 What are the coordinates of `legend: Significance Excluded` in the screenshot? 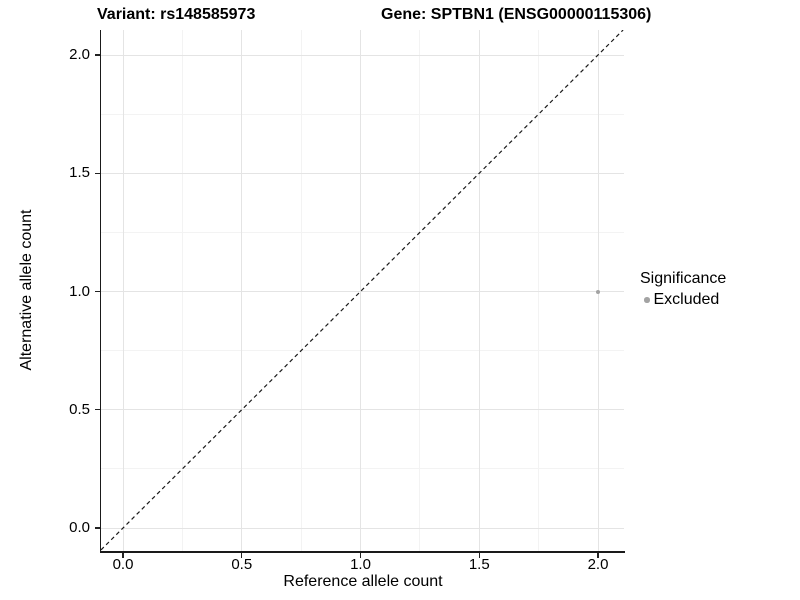 It's located at (683, 289).